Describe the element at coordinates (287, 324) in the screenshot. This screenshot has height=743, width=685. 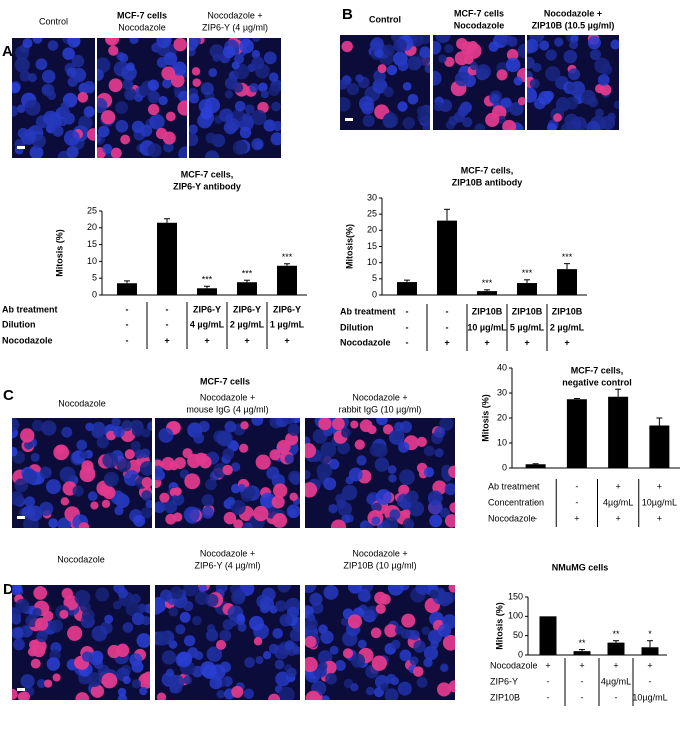
I see `table-cell: 1 µg/mL` at that location.